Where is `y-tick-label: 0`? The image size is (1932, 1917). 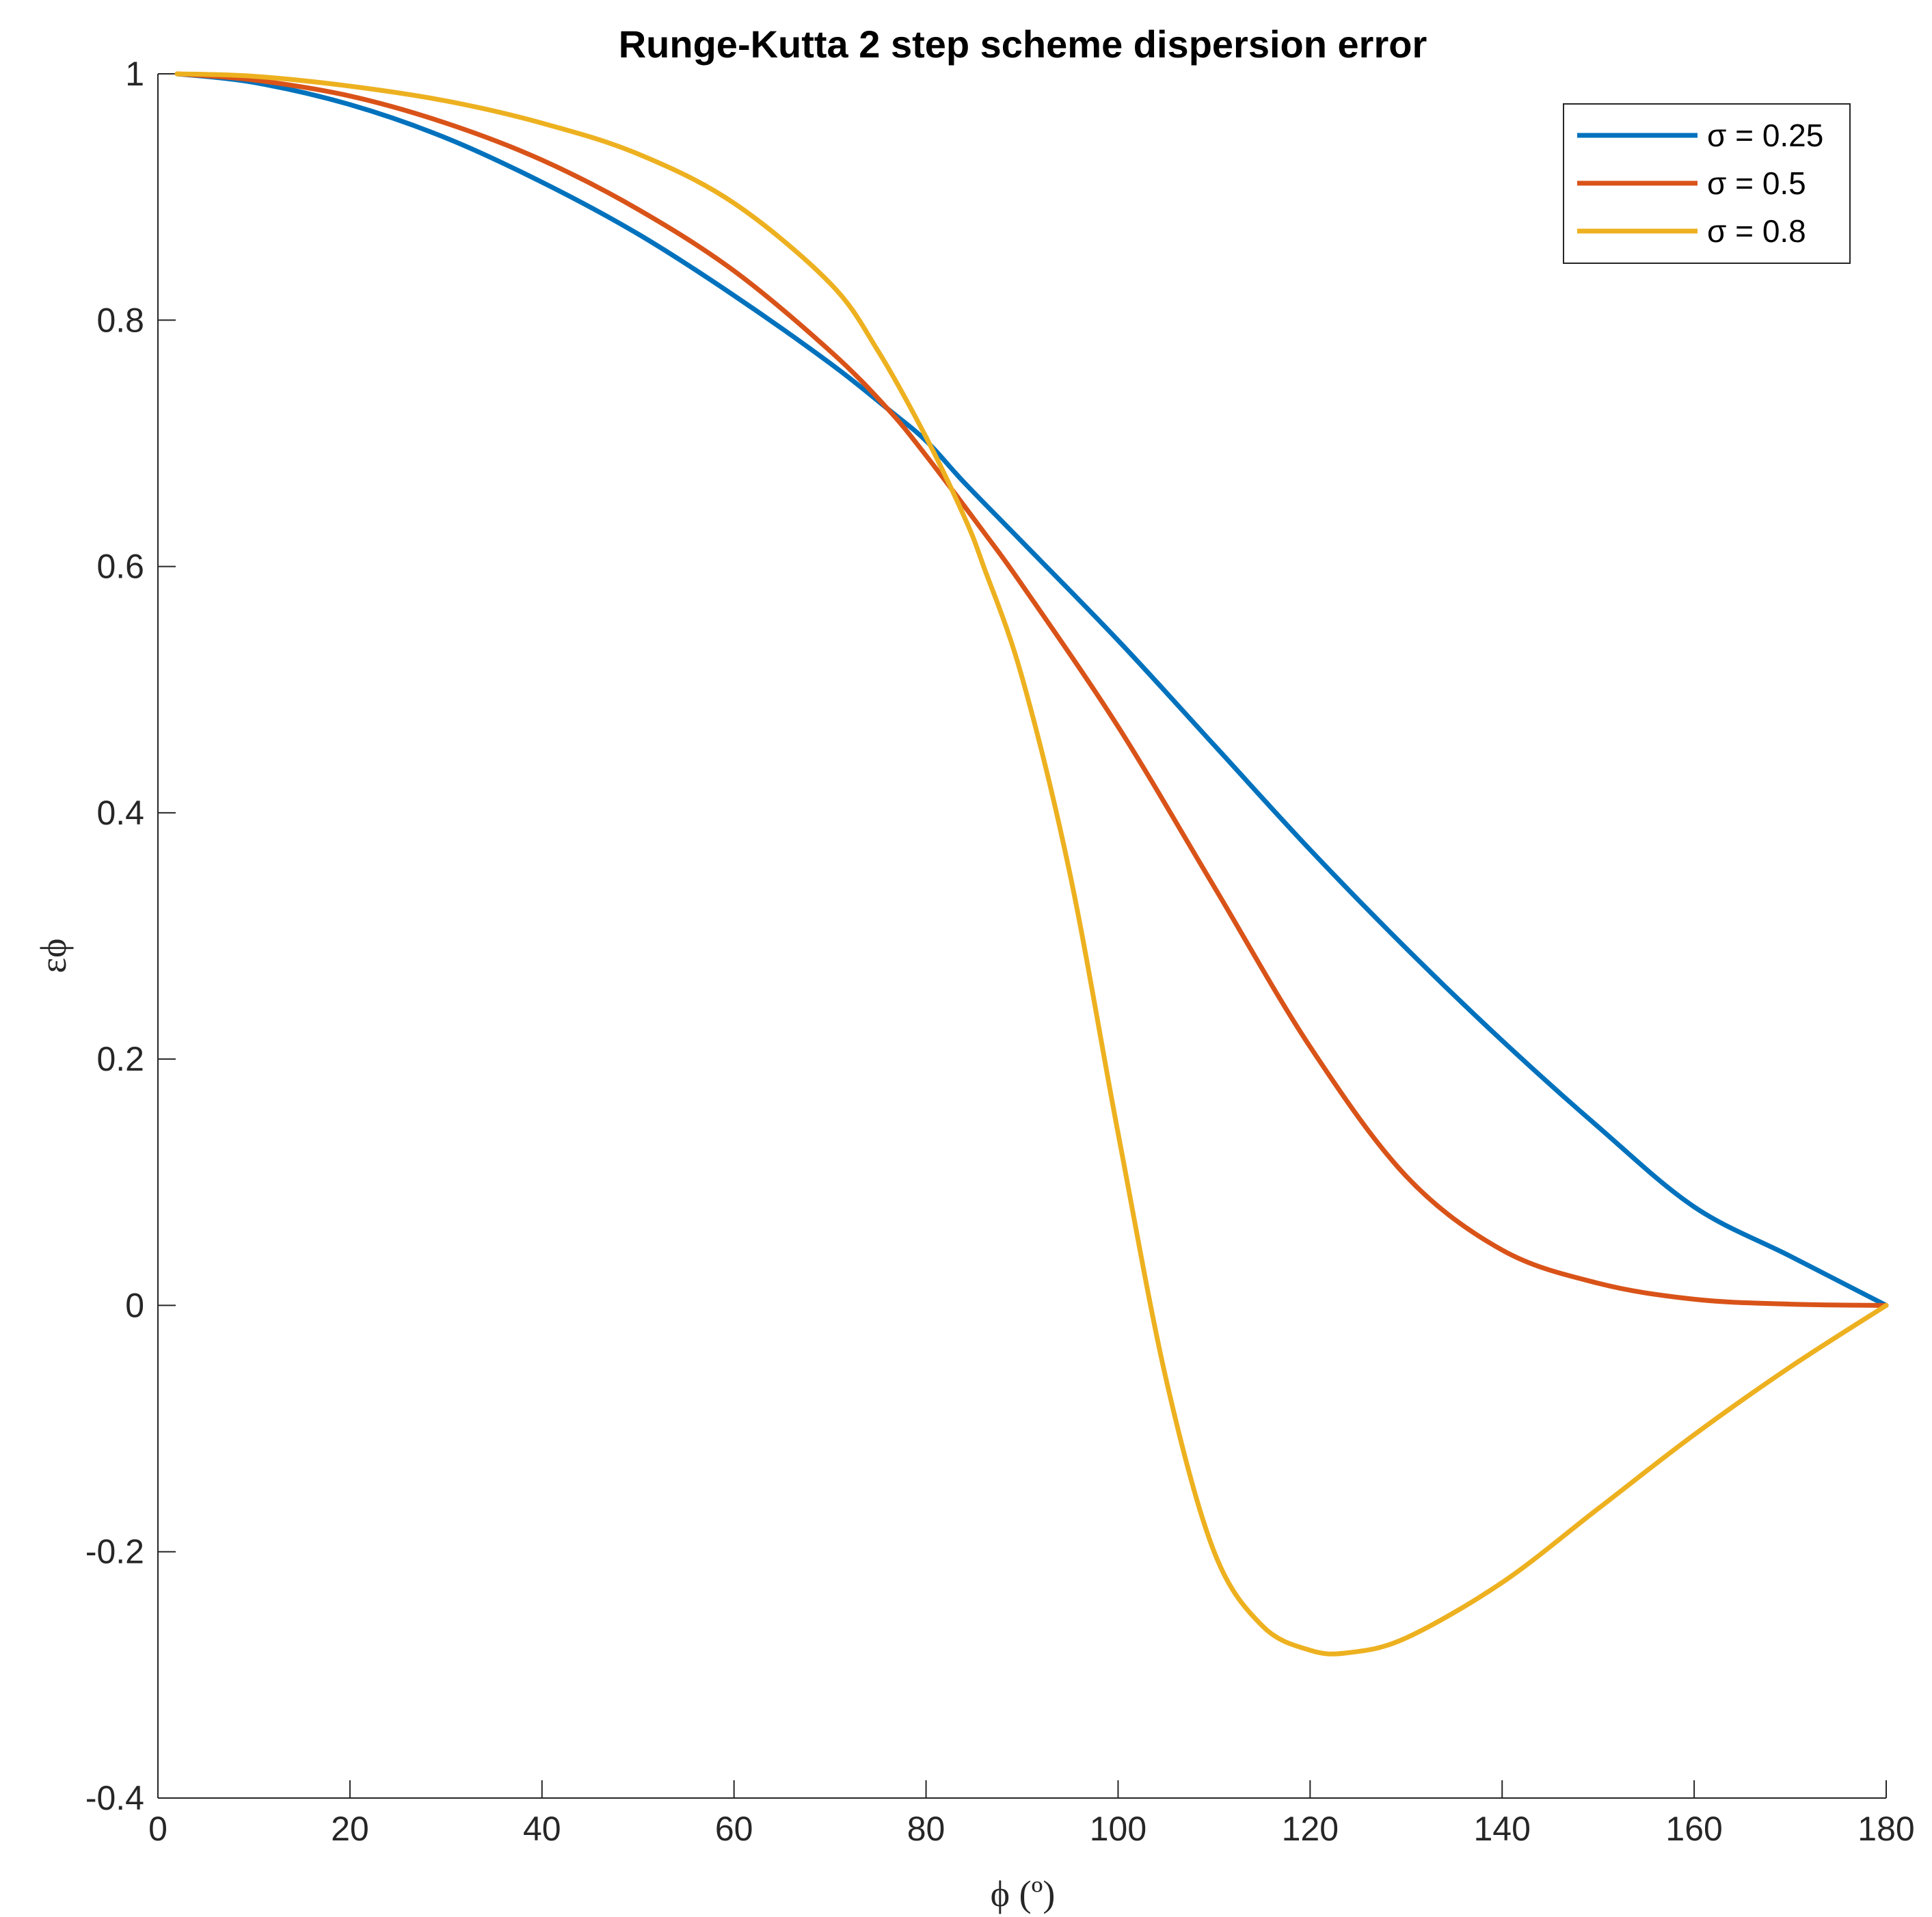
y-tick-label: 0 is located at coordinates (134, 1305).